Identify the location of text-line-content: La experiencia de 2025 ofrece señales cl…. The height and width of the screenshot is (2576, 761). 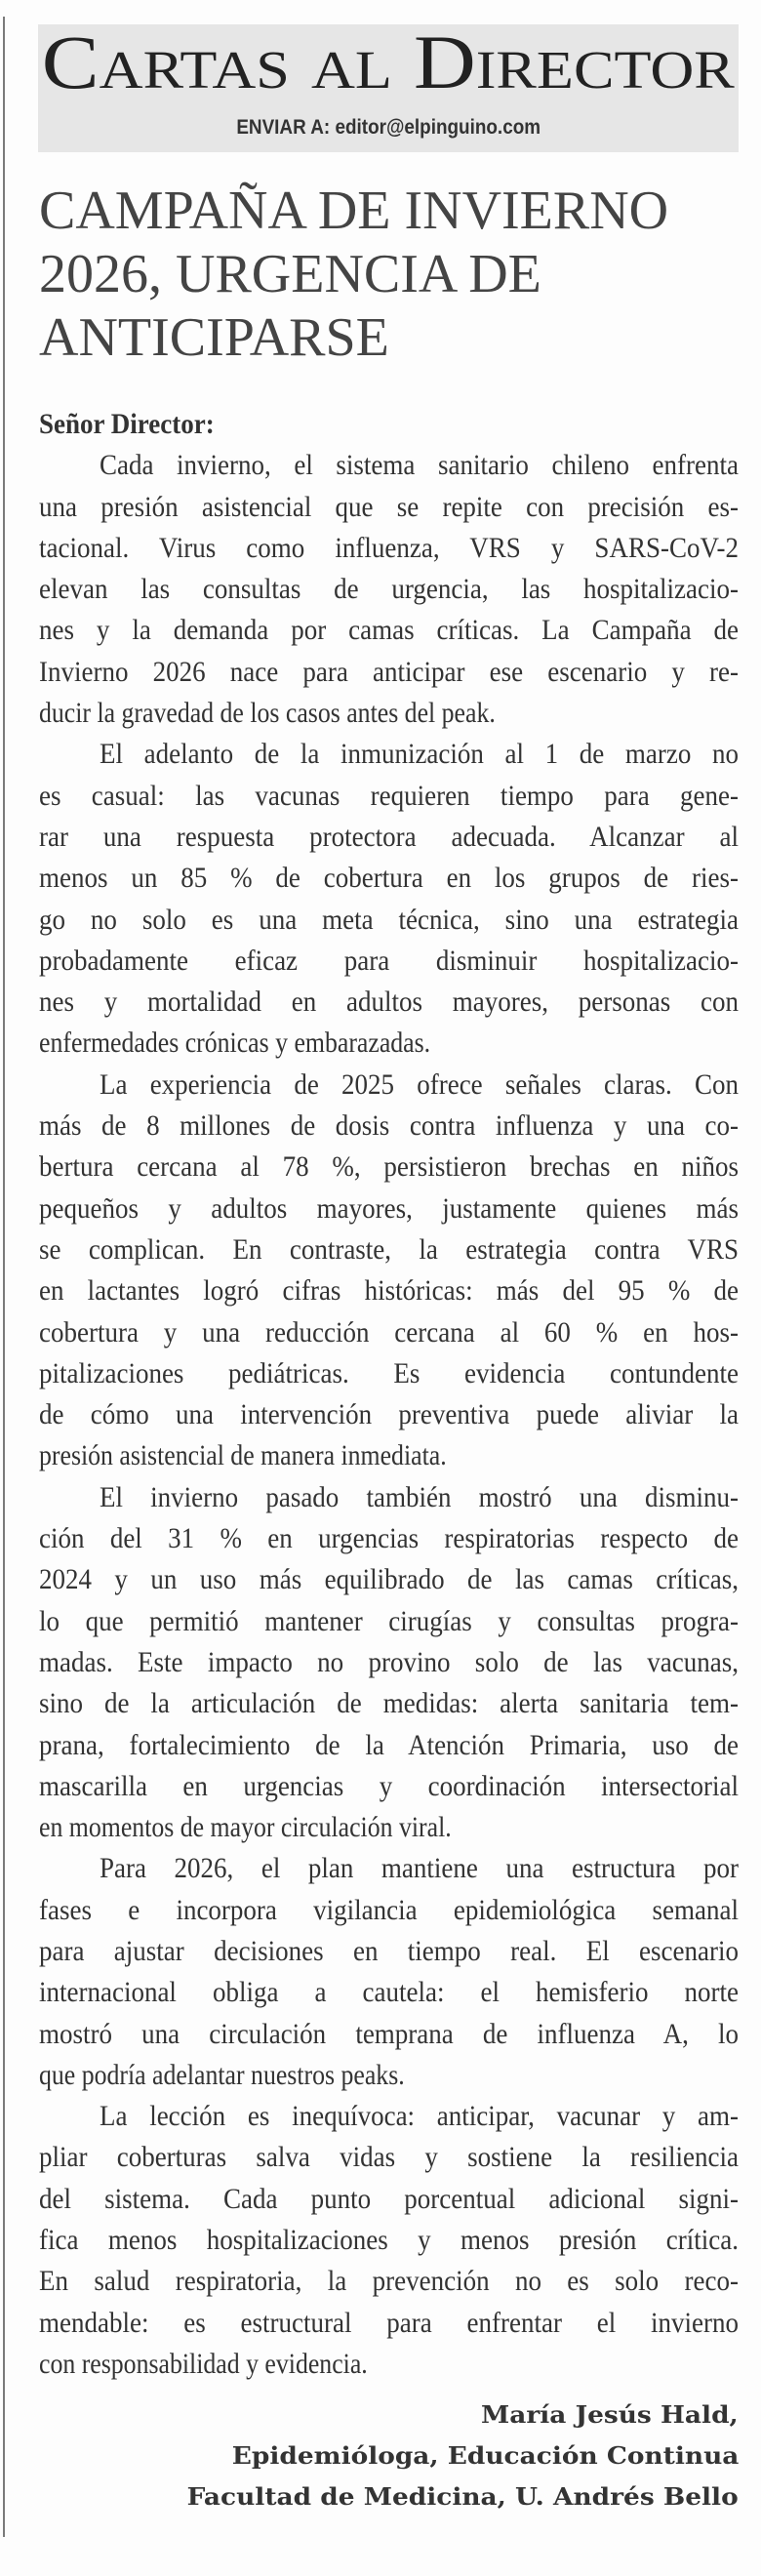
(419, 1084).